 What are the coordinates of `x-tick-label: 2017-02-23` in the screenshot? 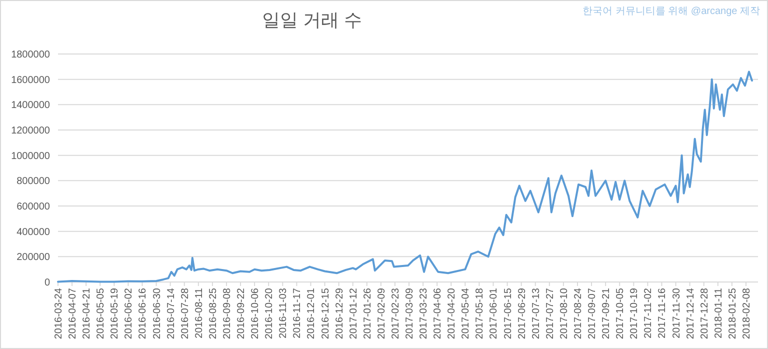 It's located at (396, 314).